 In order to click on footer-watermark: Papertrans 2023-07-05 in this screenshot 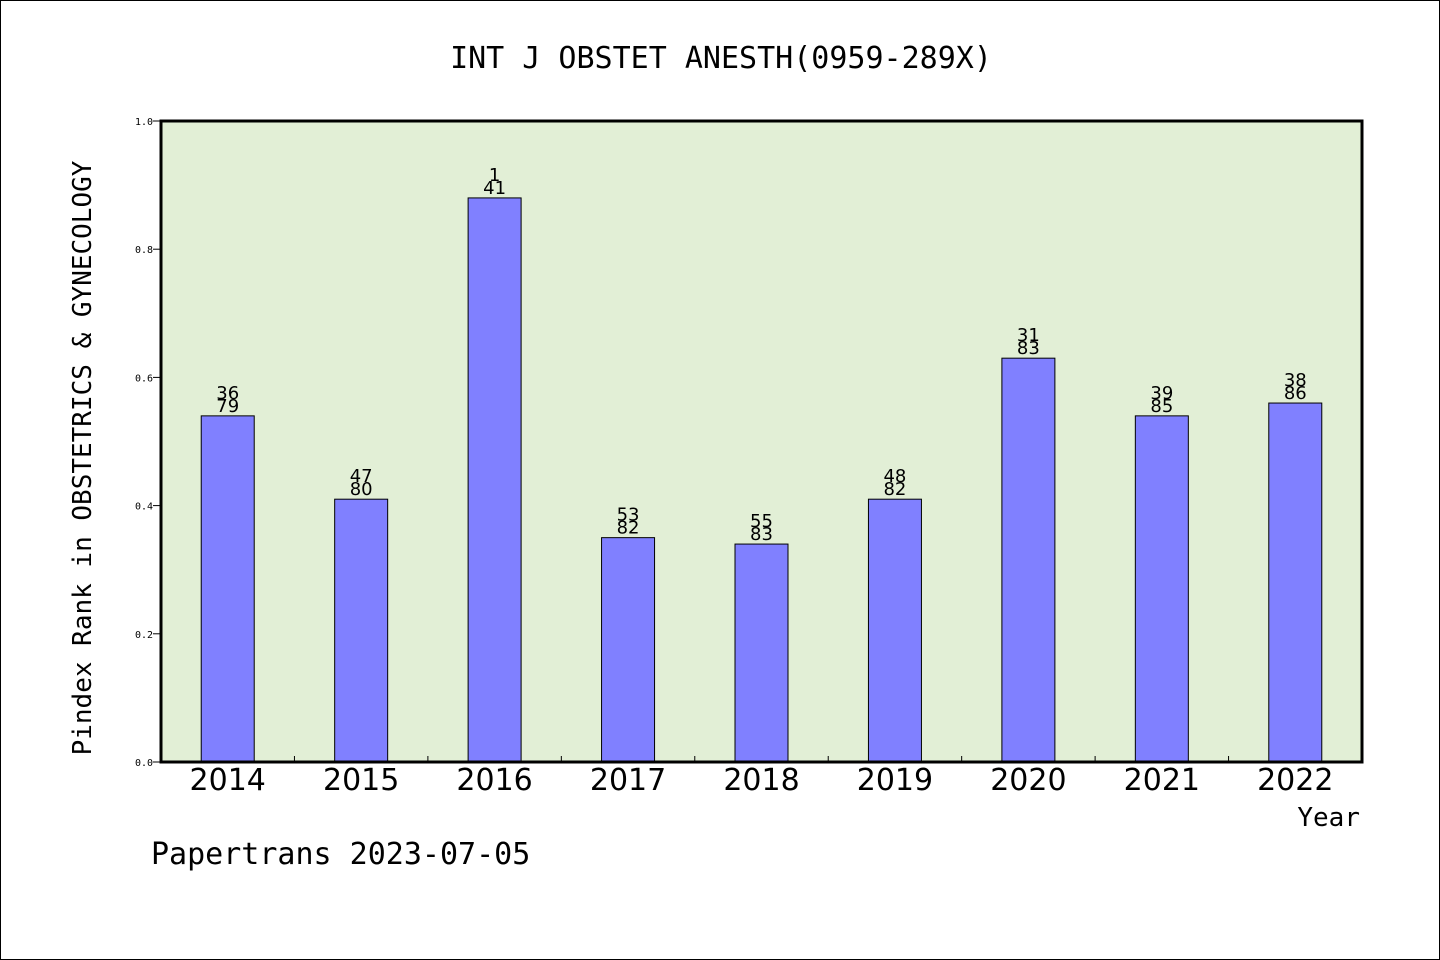, I will do `click(340, 854)`.